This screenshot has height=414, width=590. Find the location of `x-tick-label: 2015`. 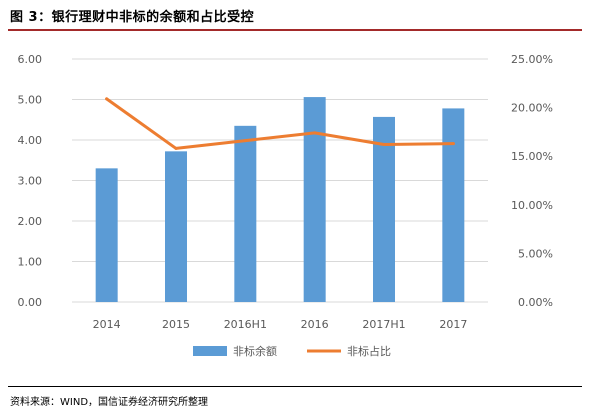

x-tick-label: 2015 is located at coordinates (176, 324).